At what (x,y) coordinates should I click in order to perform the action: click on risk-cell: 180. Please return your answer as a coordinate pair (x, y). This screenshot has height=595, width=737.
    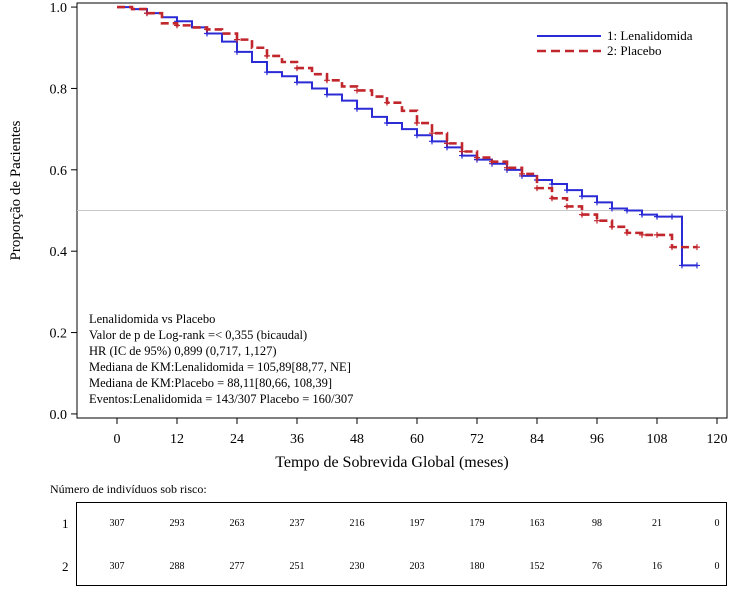
    Looking at the image, I should click on (477, 566).